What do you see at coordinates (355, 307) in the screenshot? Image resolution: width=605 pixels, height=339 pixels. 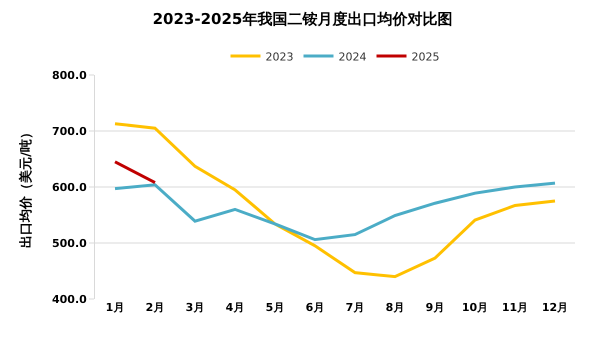 I see `x-tick-label: 7月` at bounding box center [355, 307].